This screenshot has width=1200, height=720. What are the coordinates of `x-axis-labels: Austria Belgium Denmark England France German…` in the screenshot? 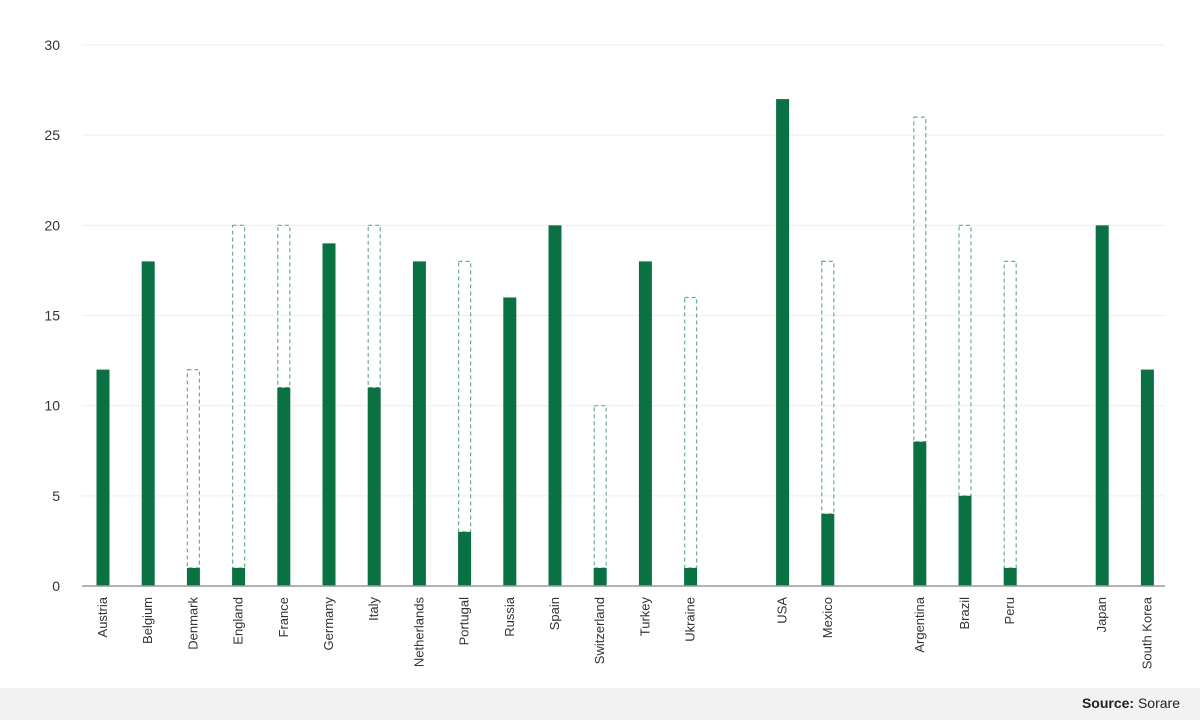 It's located at (624, 632).